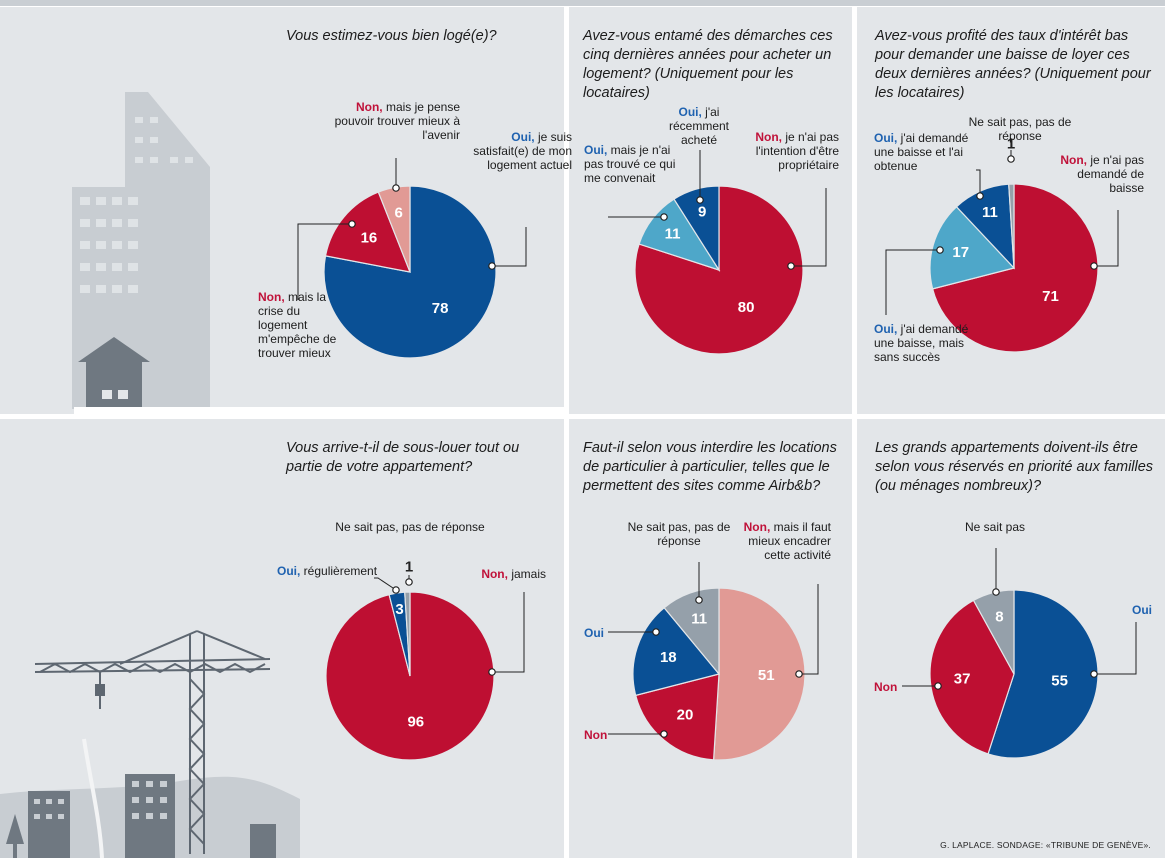  Describe the element at coordinates (1011, 144) in the screenshot. I see `slice-value-label: 1` at that location.